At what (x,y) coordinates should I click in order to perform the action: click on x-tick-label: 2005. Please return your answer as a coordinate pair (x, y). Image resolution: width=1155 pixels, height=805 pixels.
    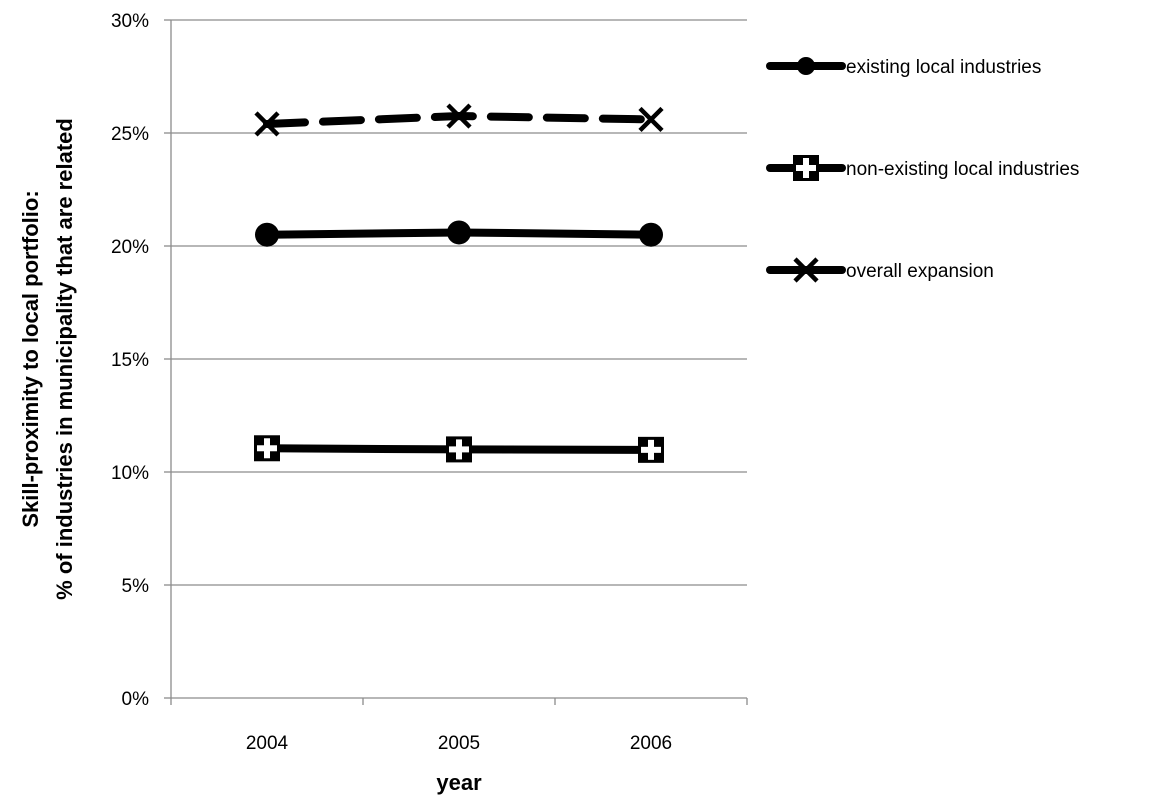
    Looking at the image, I should click on (459, 743).